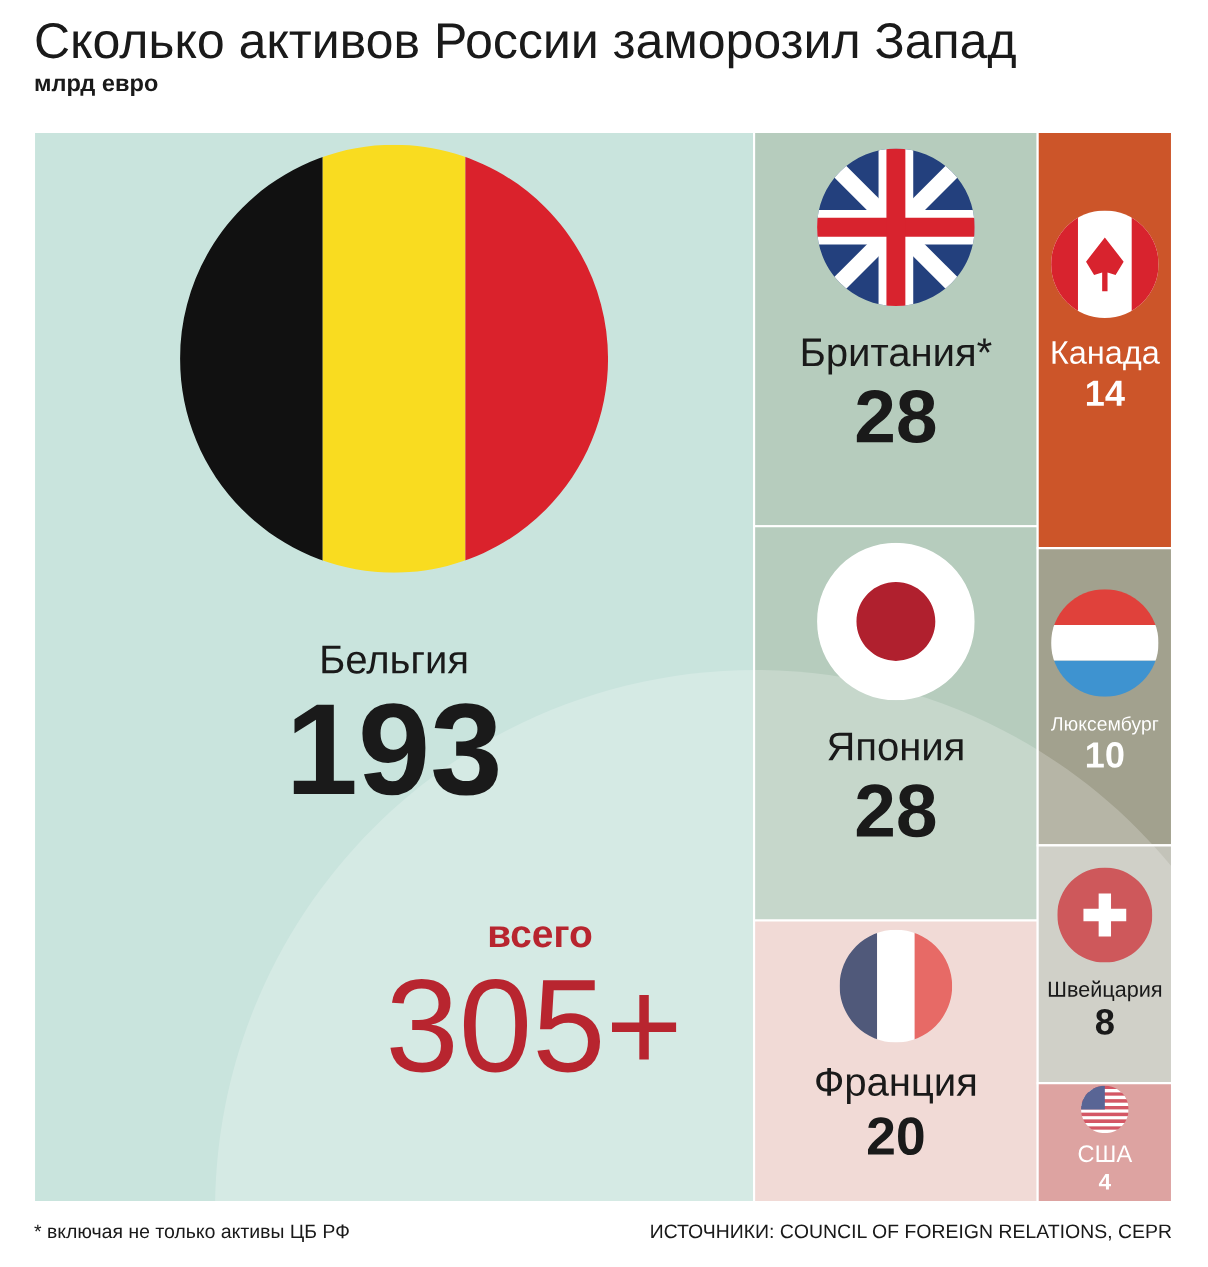  What do you see at coordinates (911, 1232) in the screenshot?
I see `text: ИСТОЧНИКИ: COUNCIL OF FOREIGN RELATIONS, CEPR` at bounding box center [911, 1232].